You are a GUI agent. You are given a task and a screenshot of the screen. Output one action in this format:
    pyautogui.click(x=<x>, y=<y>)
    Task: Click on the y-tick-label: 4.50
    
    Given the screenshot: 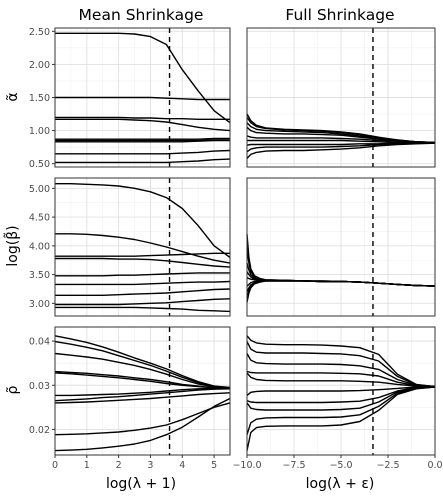 What is the action you would take?
    pyautogui.click(x=39, y=218)
    